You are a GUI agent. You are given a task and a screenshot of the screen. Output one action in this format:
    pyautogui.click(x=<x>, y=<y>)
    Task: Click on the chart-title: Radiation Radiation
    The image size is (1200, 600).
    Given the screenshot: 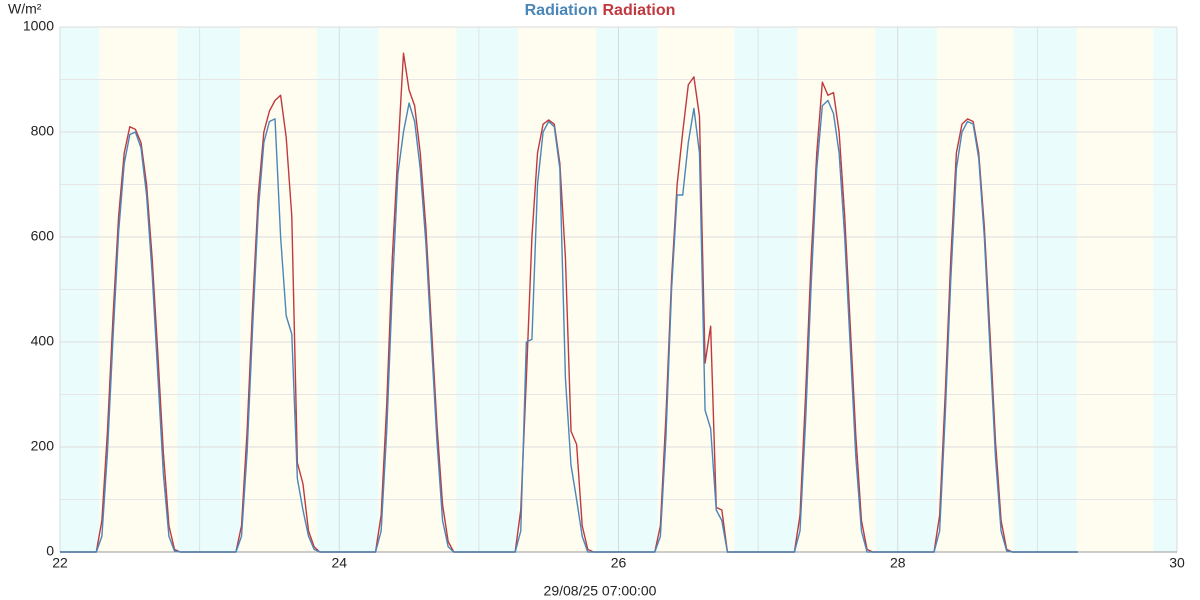 What is the action you would take?
    pyautogui.click(x=600, y=10)
    